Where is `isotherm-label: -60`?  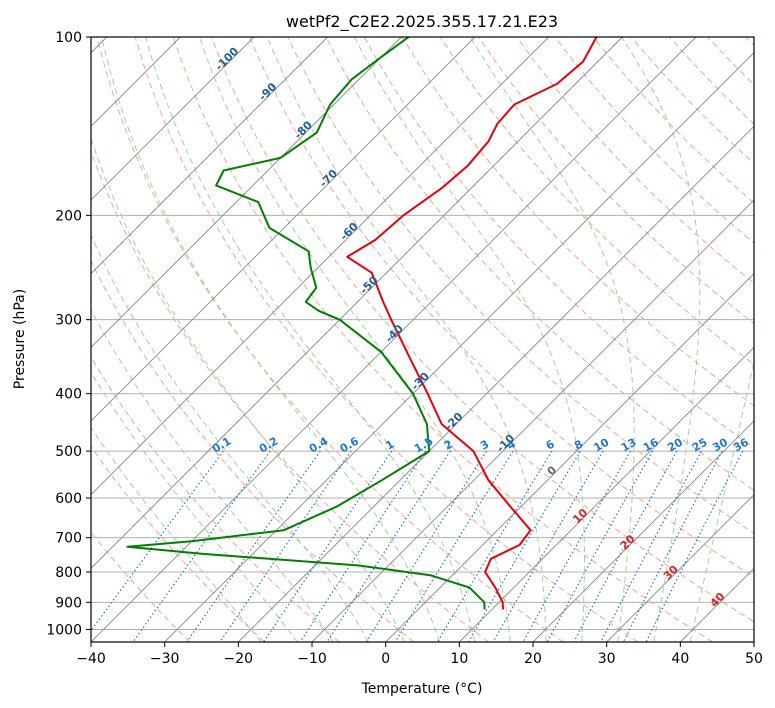
isotherm-label: -60 is located at coordinates (349, 231).